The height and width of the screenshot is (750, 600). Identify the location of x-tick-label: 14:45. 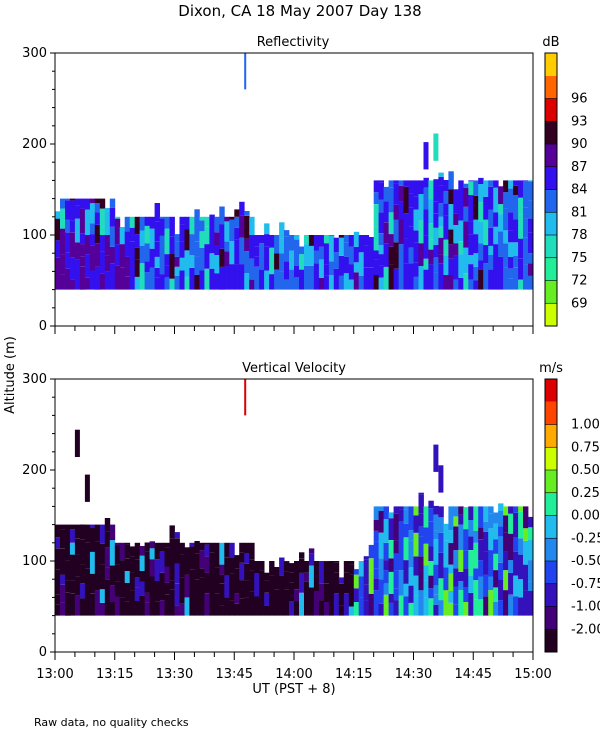
(473, 674).